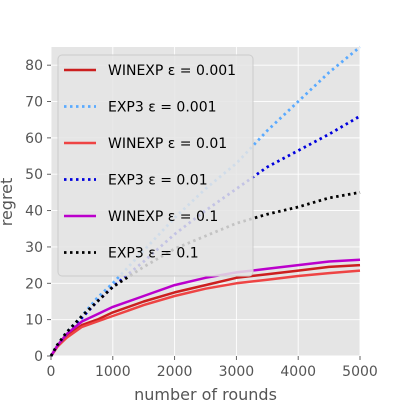  What do you see at coordinates (34, 284) in the screenshot?
I see `y-tick-label: 20` at bounding box center [34, 284].